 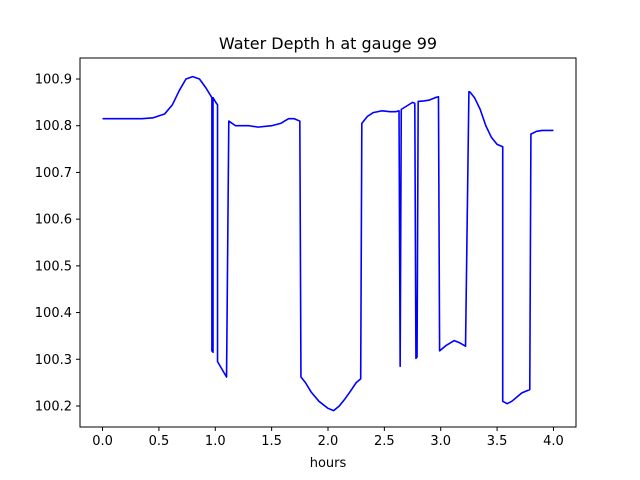 I want to click on x-tick-label: 0.0, so click(x=102, y=441).